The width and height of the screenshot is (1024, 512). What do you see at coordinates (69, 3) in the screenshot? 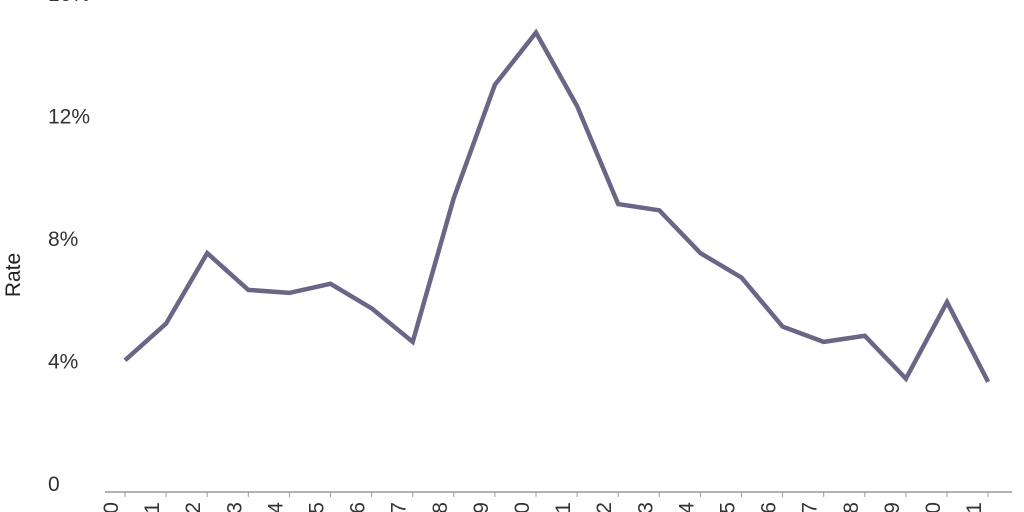
I see `y-tick-label: 16%` at bounding box center [69, 3].